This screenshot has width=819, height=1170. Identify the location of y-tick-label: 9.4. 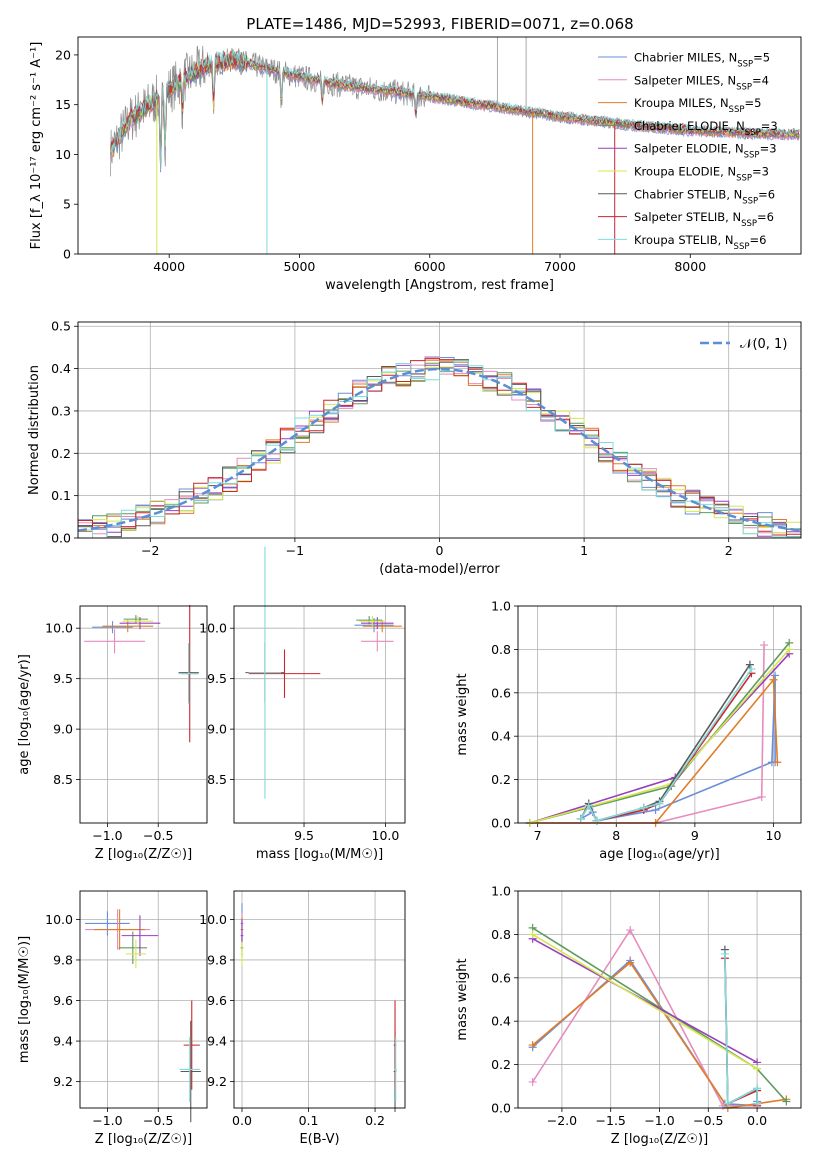
(63, 1041).